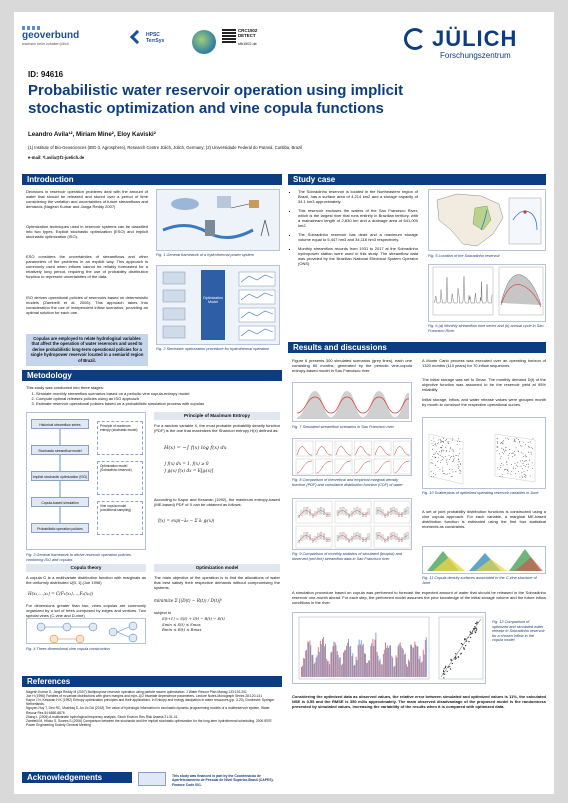  Describe the element at coordinates (219, 305) in the screenshot. I see `figure-2-illustration` at that location.